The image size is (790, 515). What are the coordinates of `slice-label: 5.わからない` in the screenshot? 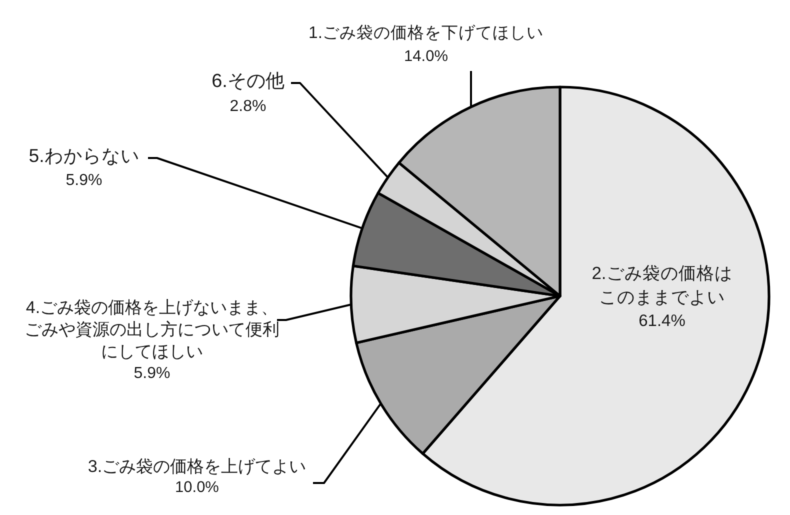 It's located at (84, 156).